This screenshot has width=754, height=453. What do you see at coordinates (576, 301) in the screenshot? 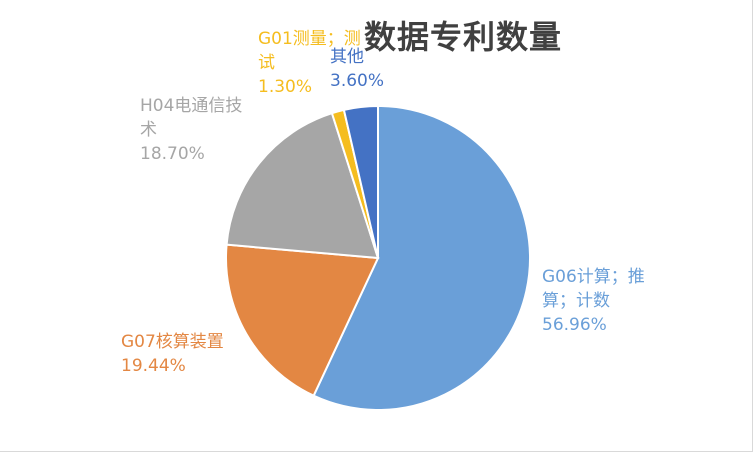
I see `slice-category-label: 算；计数` at bounding box center [576, 301].